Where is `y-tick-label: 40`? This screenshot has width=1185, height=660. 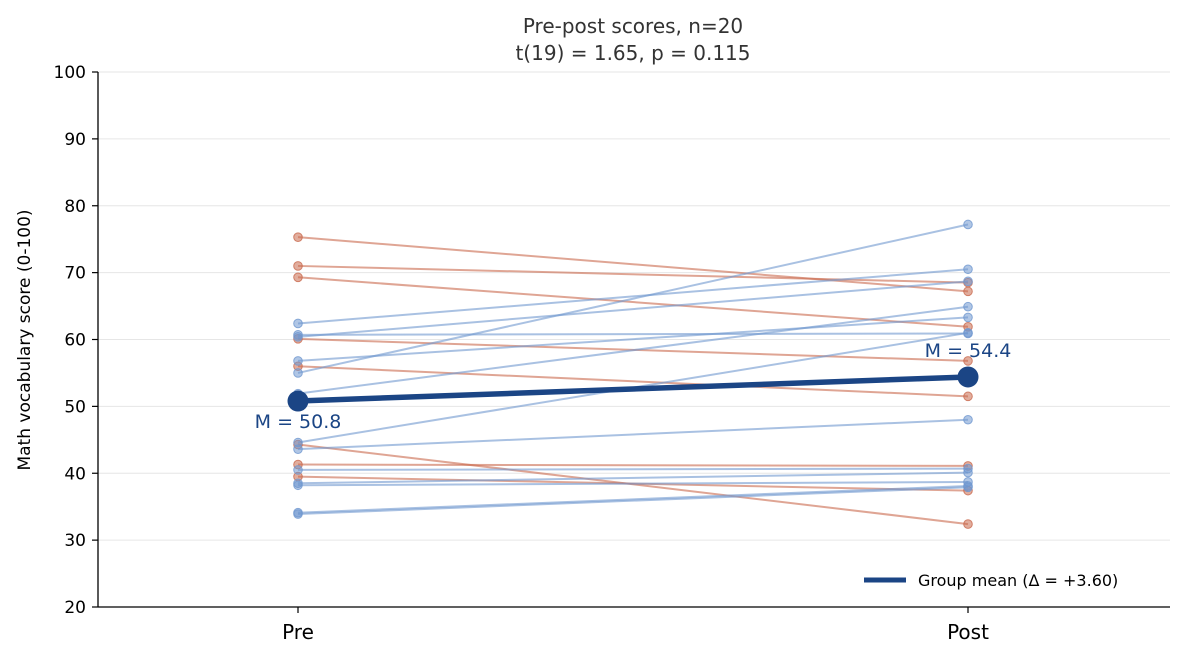 y-tick-label: 40 is located at coordinates (75, 474).